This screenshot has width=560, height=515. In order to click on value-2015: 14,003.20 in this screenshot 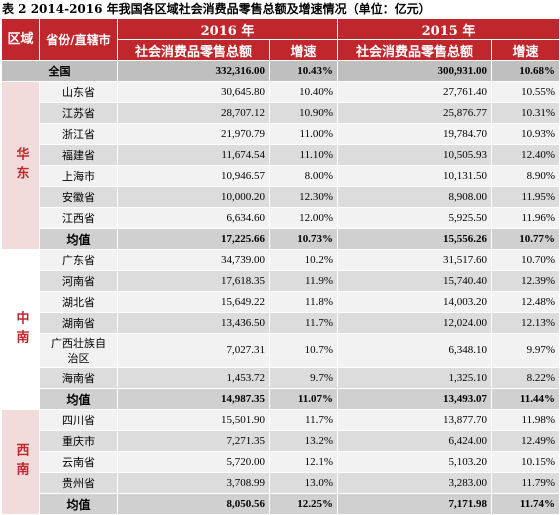, I will do `click(414, 302)`.